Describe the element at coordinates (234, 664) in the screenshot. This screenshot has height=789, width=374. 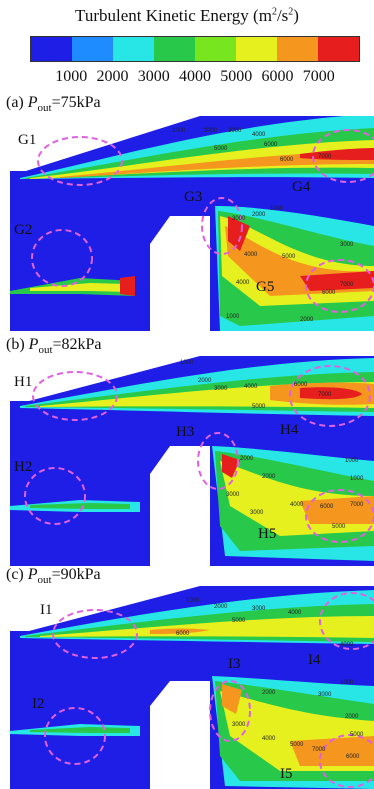
I see `region-label: I3` at that location.